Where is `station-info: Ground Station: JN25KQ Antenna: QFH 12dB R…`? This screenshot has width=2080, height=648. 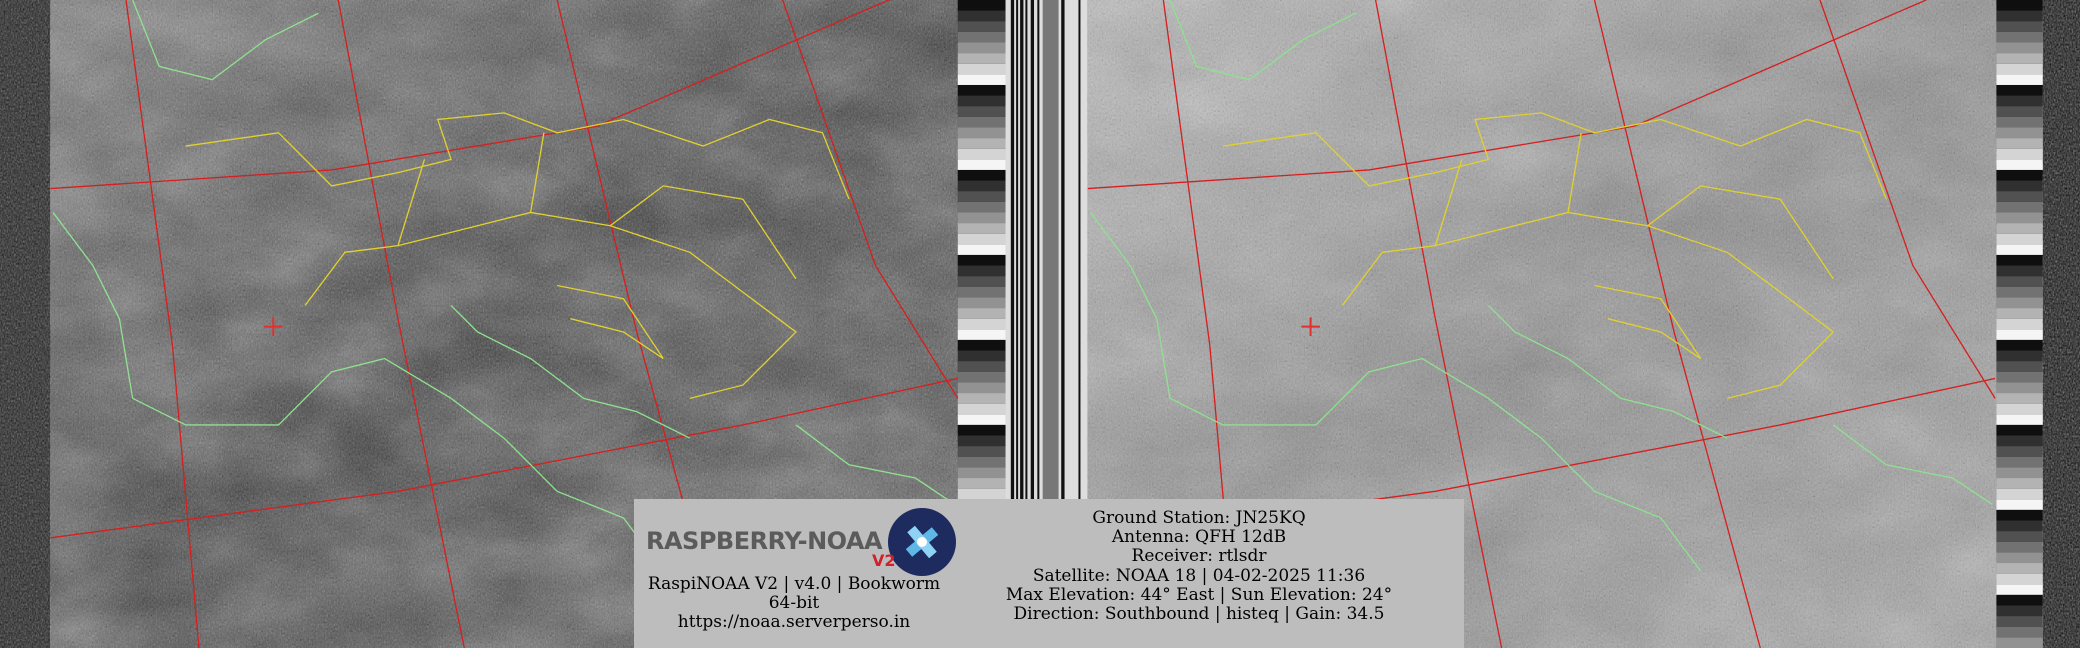 station-info: Ground Station: JN25KQ Antenna: QFH 12dB R… is located at coordinates (1199, 566).